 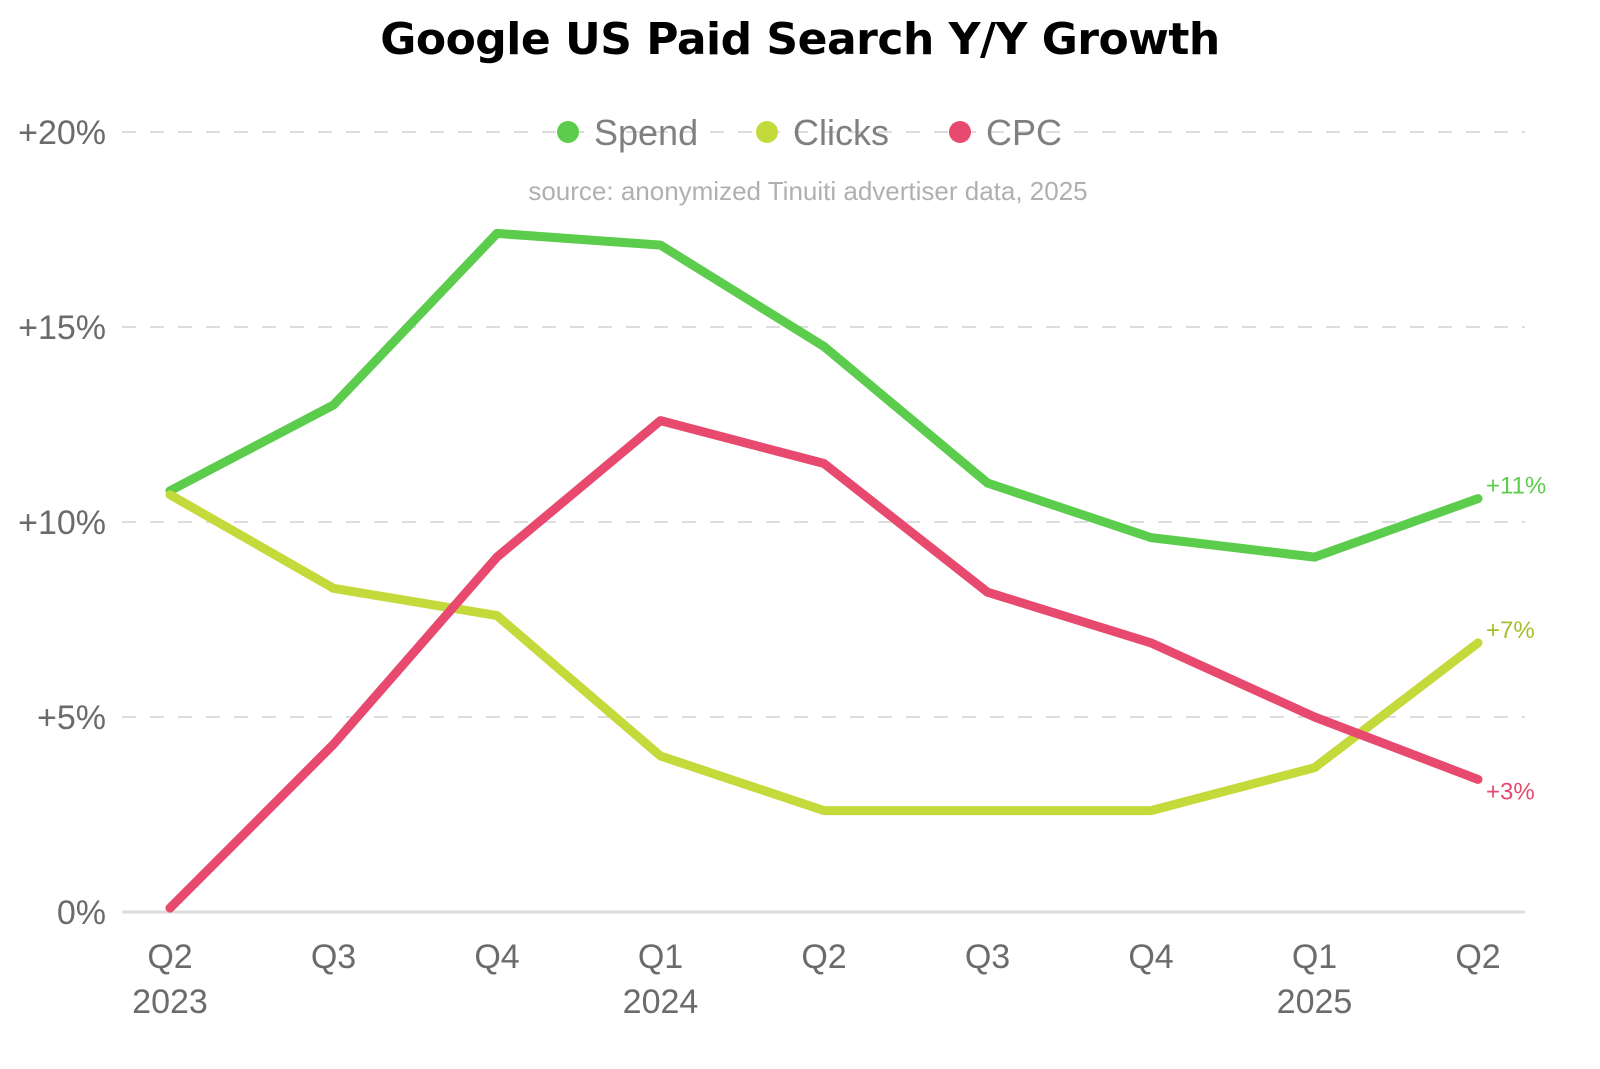 I want to click on legend-label: Spend, so click(x=646, y=132).